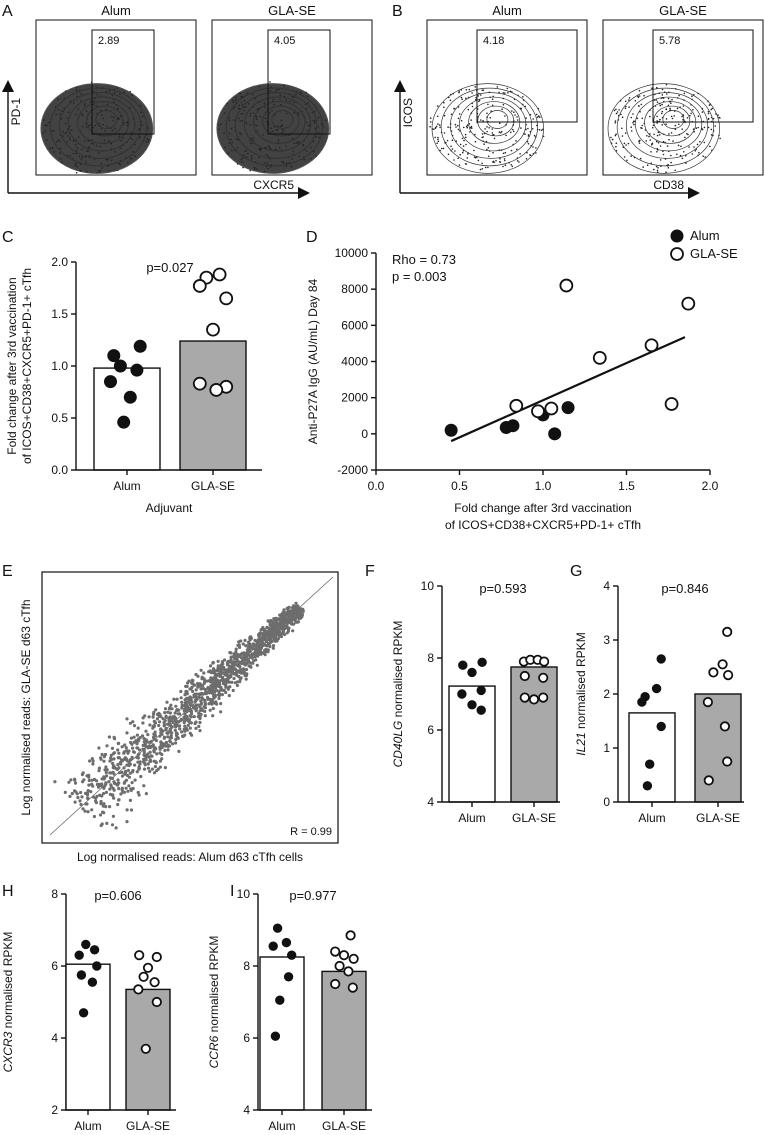 The height and width of the screenshot is (1135, 765). I want to click on y-tick-label: 10, so click(244, 894).